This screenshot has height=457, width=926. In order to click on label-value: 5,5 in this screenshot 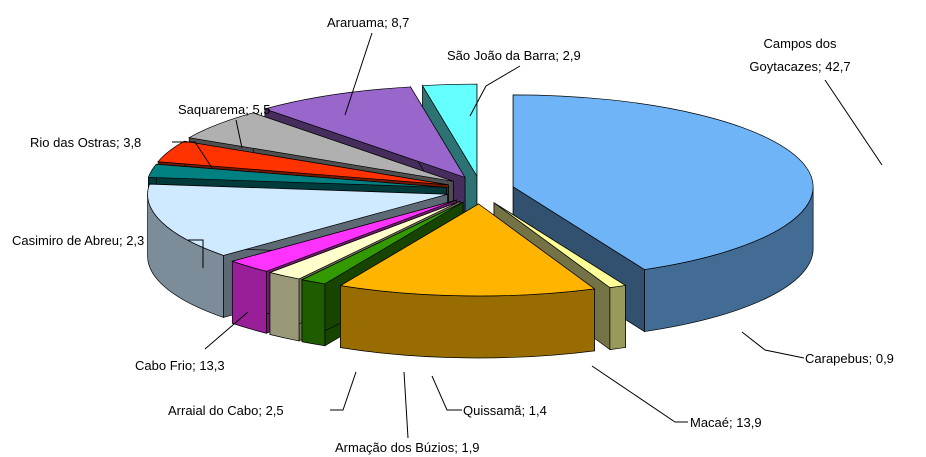, I will do `click(261, 109)`.